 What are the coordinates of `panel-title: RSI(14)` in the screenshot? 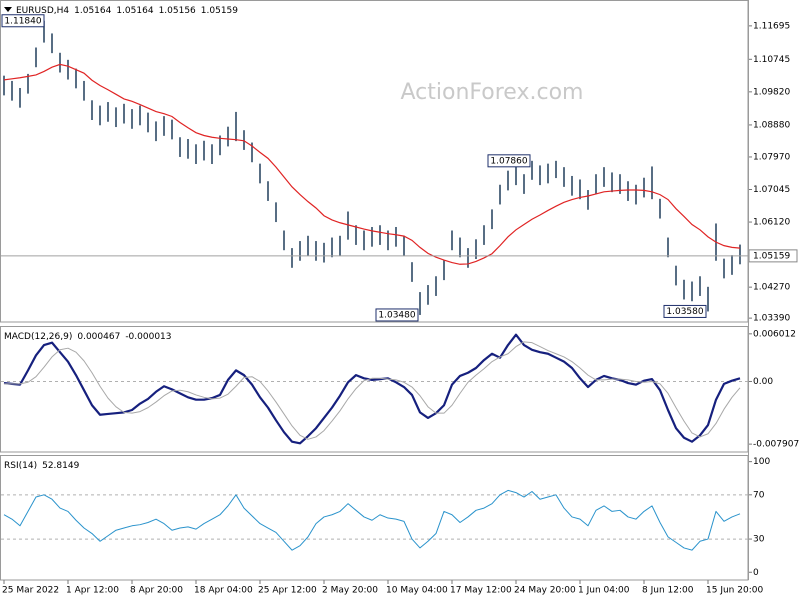 It's located at (20, 466).